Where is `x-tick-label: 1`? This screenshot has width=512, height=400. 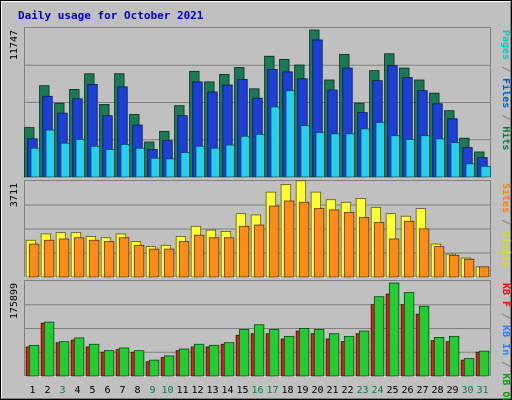
x-tick-label: 1 is located at coordinates (32, 390).